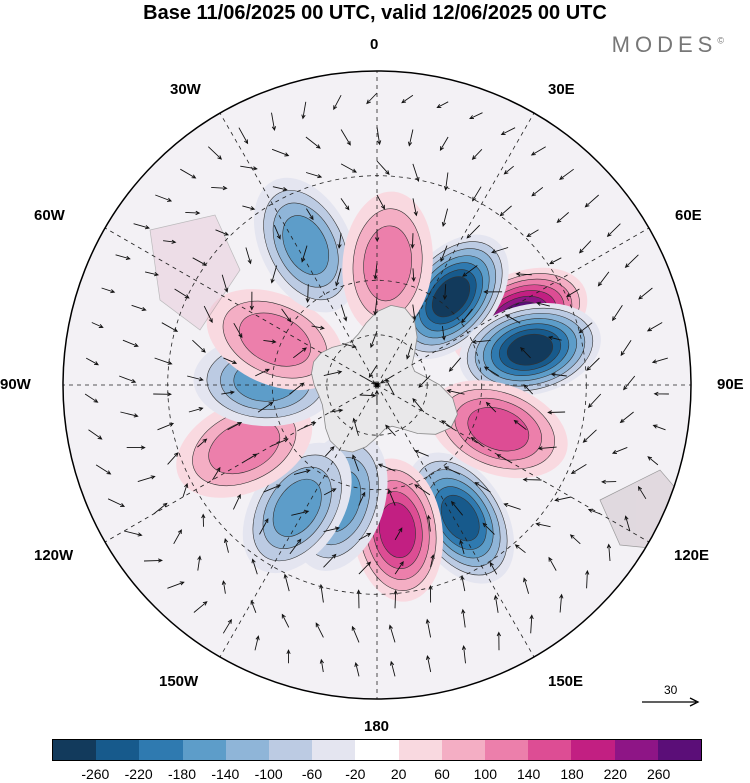 This screenshot has height=783, width=750. What do you see at coordinates (268, 774) in the screenshot?
I see `colorbar-tick-label: -100` at bounding box center [268, 774].